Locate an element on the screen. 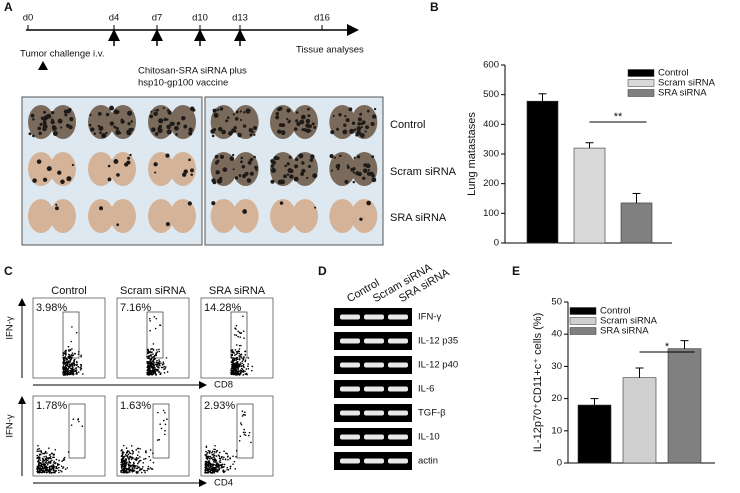 This screenshot has height=493, width=740. row-label: Scram siRNA is located at coordinates (423, 172).